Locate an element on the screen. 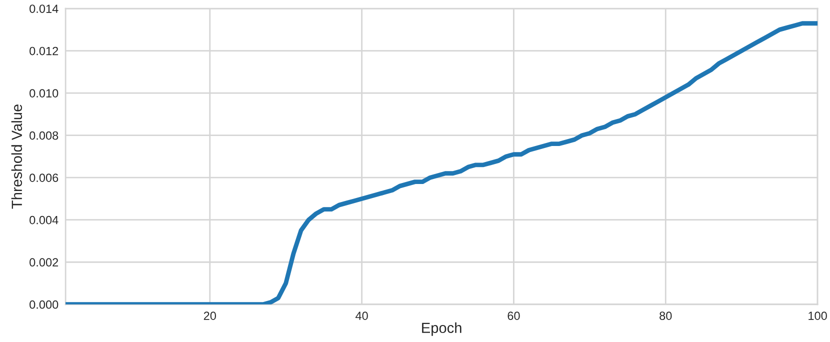  y-tick-label: 0.010 is located at coordinates (44, 93).